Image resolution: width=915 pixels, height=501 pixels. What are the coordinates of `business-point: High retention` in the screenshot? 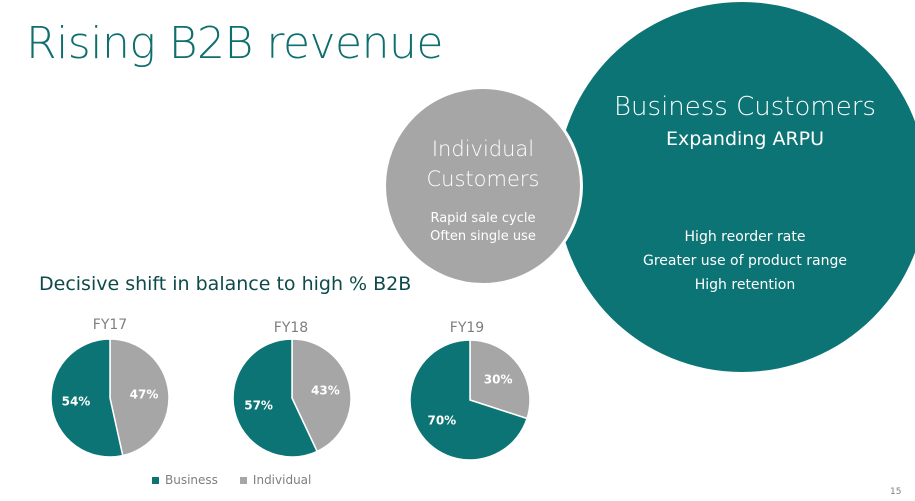 It's located at (745, 285).